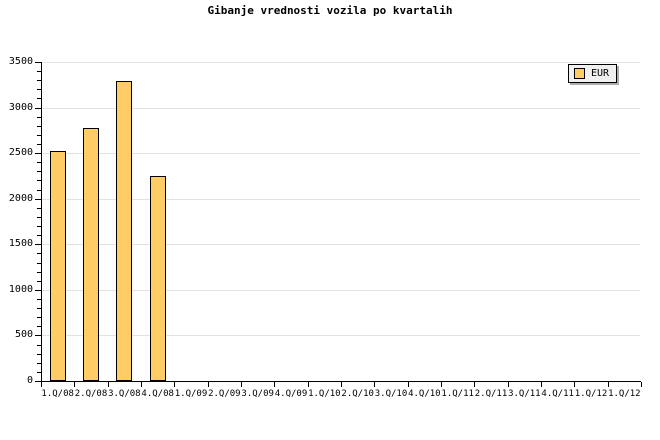 The image size is (660, 440). I want to click on x-tick-label: 1.Q/08, so click(57, 394).